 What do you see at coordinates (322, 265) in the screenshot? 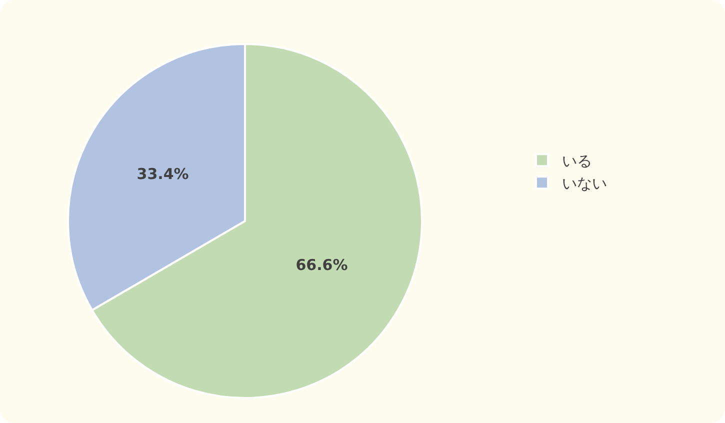
I see `data-label: 66.6%` at bounding box center [322, 265].